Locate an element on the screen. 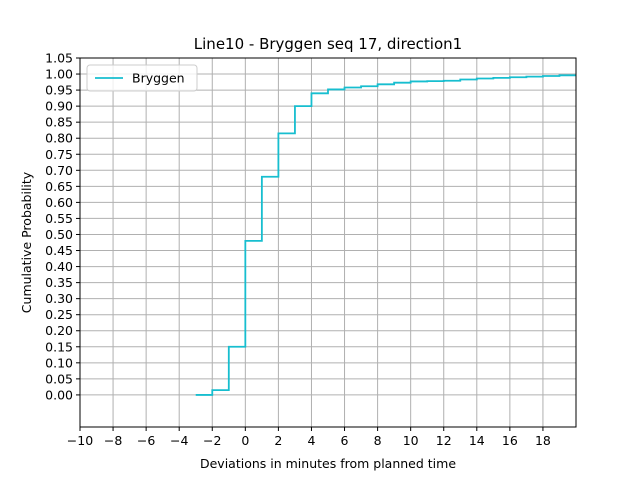  x-tick-label: 10 is located at coordinates (411, 440).